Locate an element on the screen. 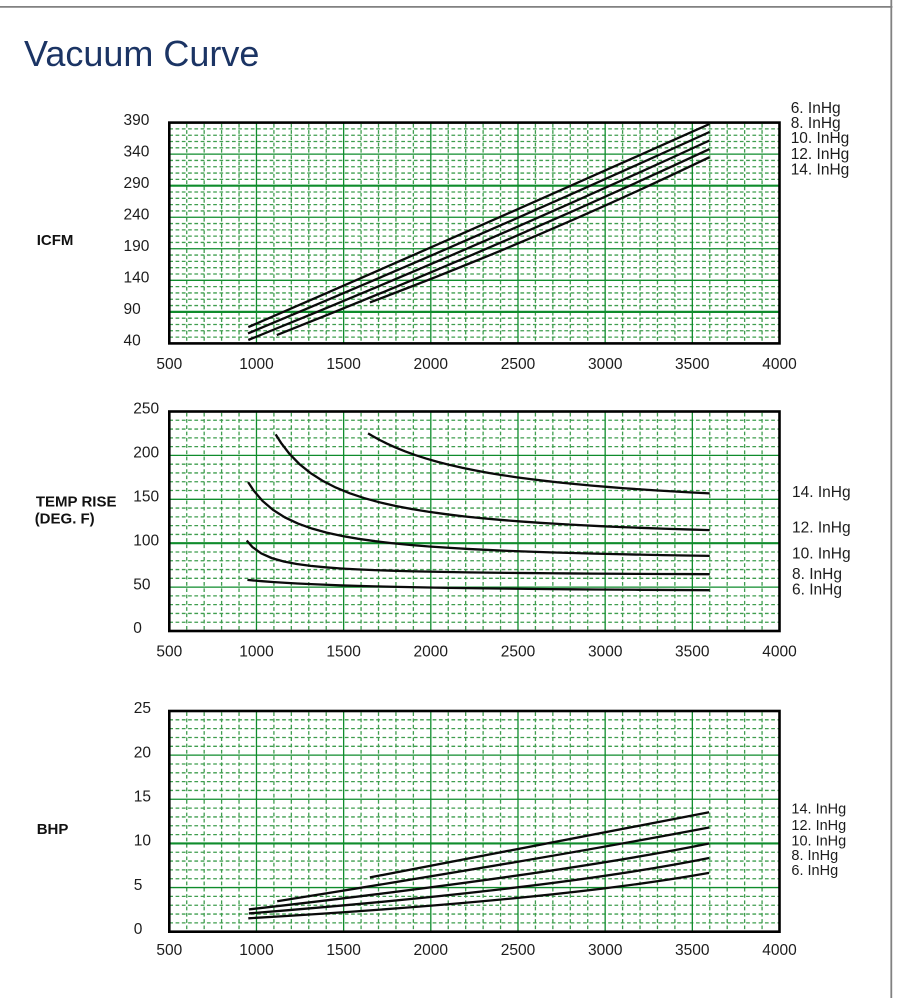  svg-text: 190 is located at coordinates (137, 246).